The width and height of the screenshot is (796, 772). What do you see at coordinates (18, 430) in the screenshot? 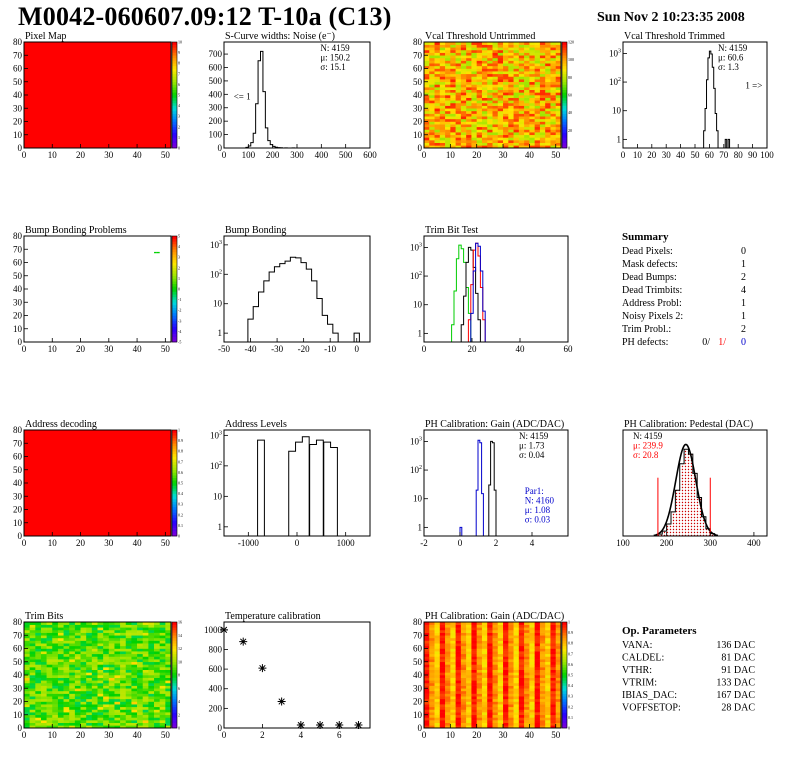
I see `y-tick-label: 80` at bounding box center [18, 430].